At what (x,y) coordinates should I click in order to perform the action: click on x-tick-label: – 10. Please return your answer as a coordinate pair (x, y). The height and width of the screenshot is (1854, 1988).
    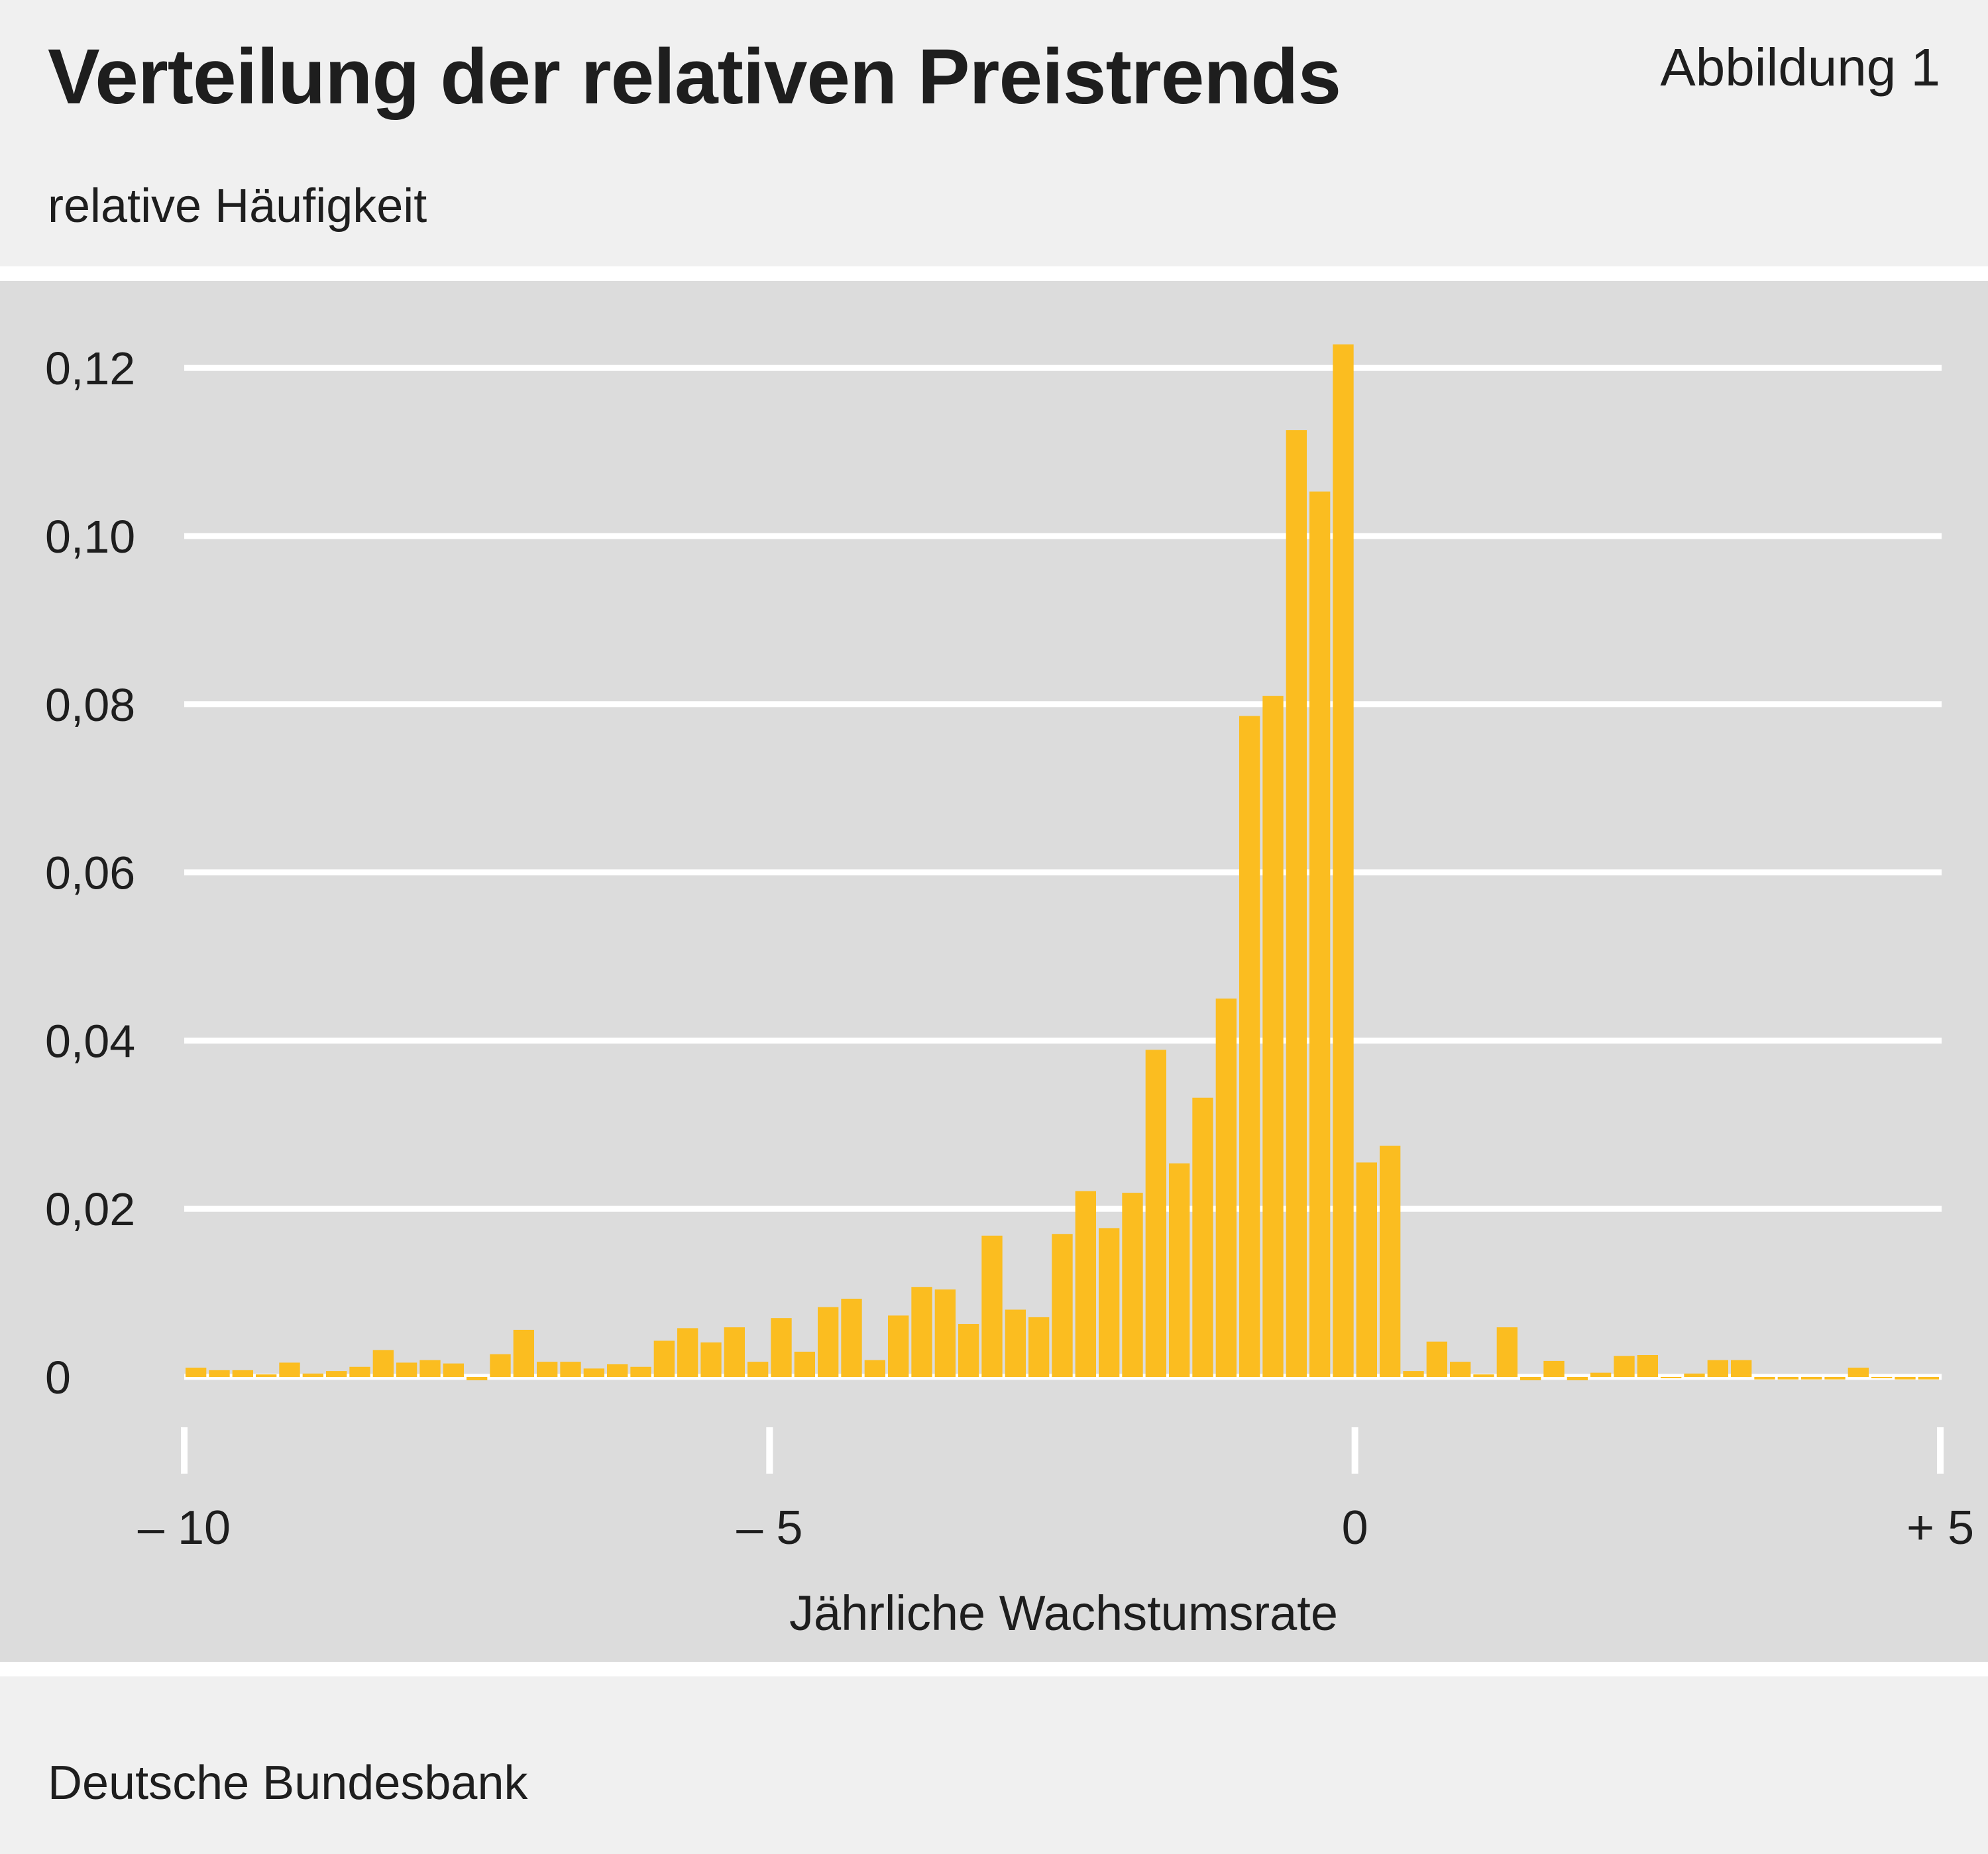
    Looking at the image, I should click on (184, 1528).